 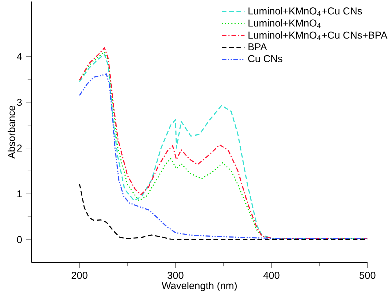 I want to click on x-tick-label: 300, so click(x=176, y=276).